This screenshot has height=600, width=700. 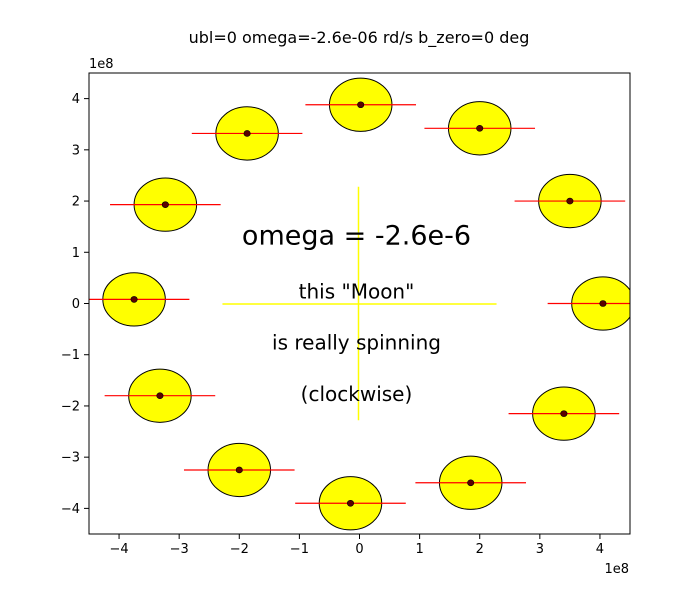 I want to click on annotation-line2: is really spinning, so click(x=356, y=343).